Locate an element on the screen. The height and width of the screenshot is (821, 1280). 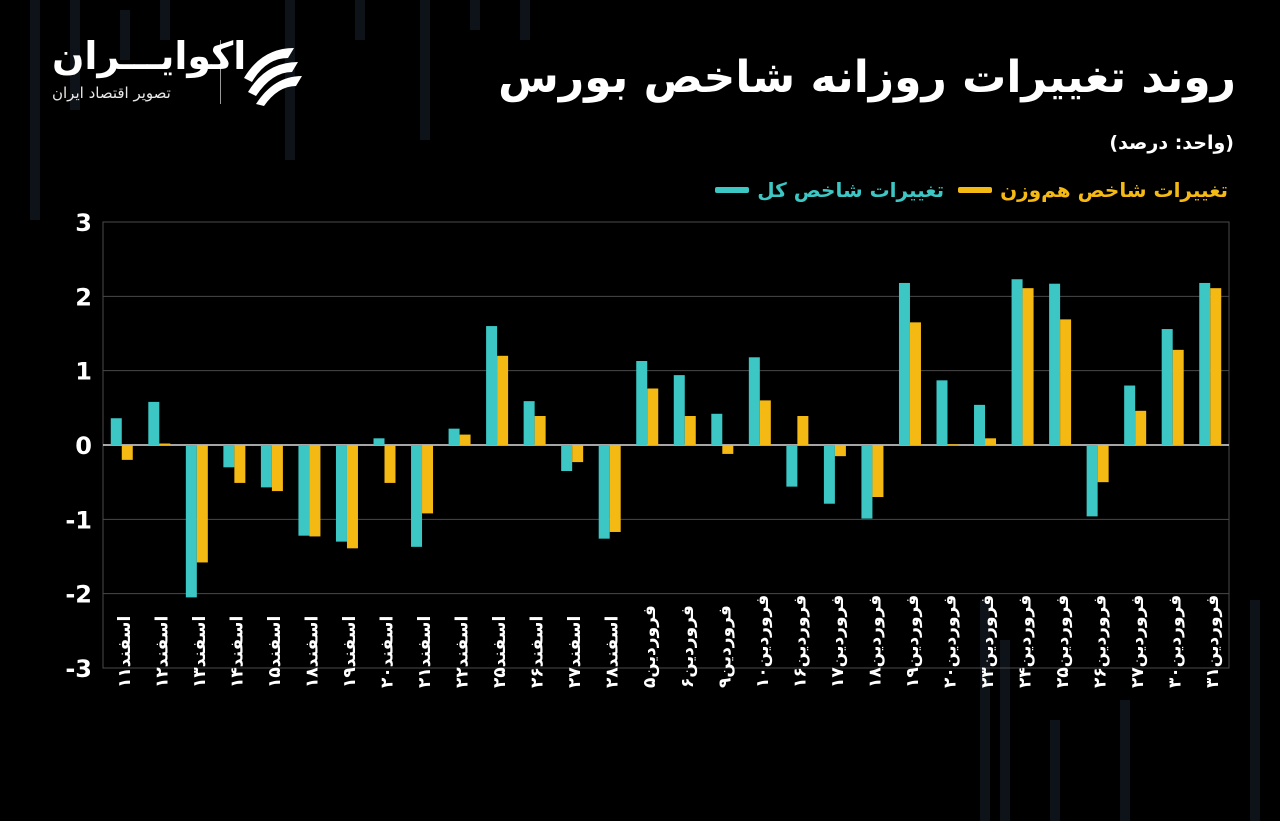
x-tick-label: فروردین۵ is located at coordinates (650, 646).